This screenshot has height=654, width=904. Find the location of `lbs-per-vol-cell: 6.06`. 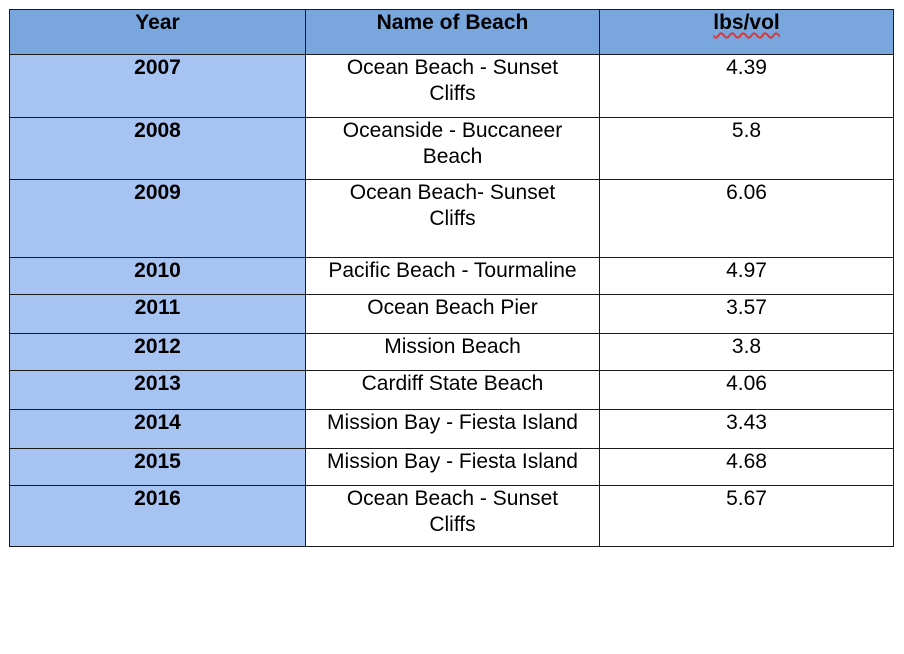

lbs-per-vol-cell: 6.06 is located at coordinates (746, 218).